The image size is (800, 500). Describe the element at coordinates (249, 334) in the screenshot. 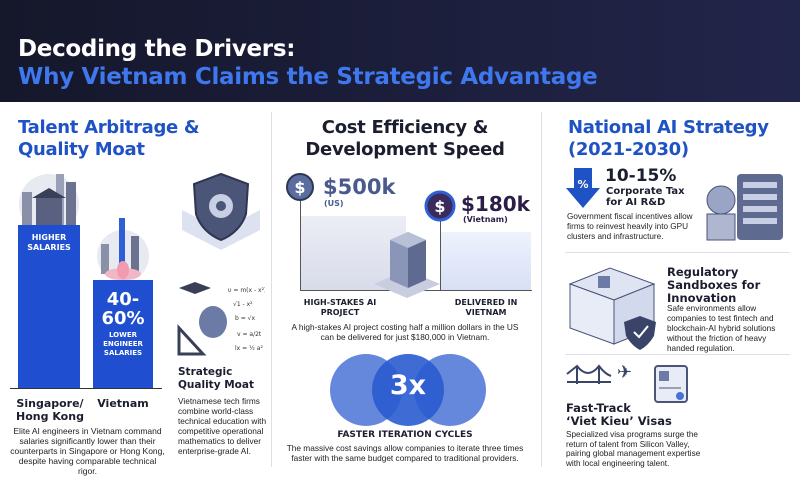

I see `svg-text: v = a/2t` at that location.